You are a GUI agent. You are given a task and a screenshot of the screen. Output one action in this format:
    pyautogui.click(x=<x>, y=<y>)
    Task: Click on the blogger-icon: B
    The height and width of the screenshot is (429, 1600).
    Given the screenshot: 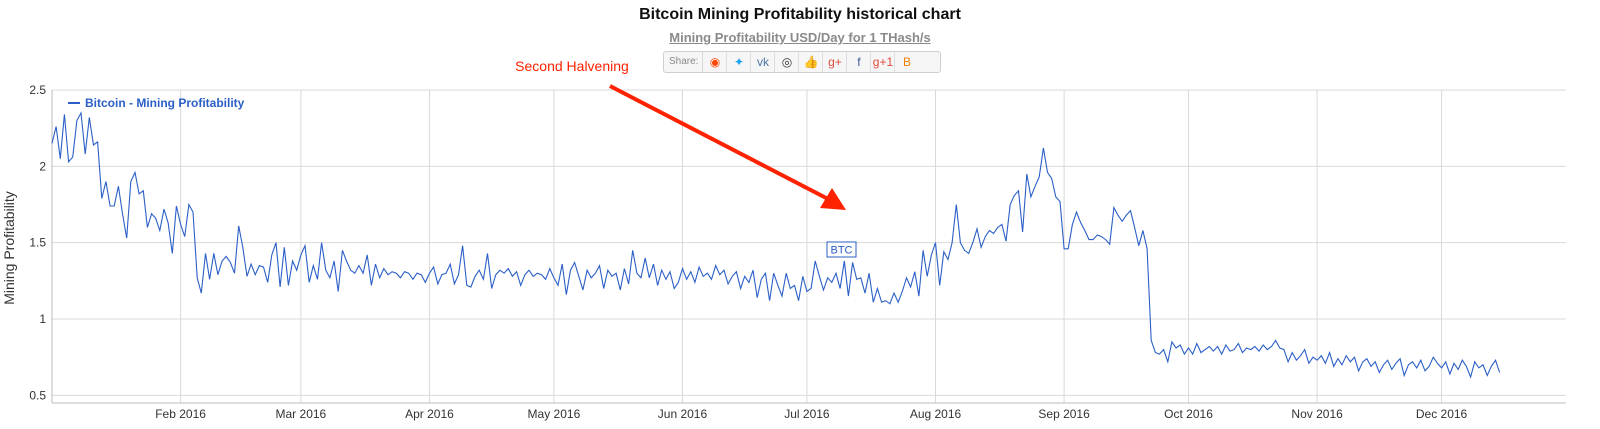 What is the action you would take?
    pyautogui.click(x=906, y=62)
    